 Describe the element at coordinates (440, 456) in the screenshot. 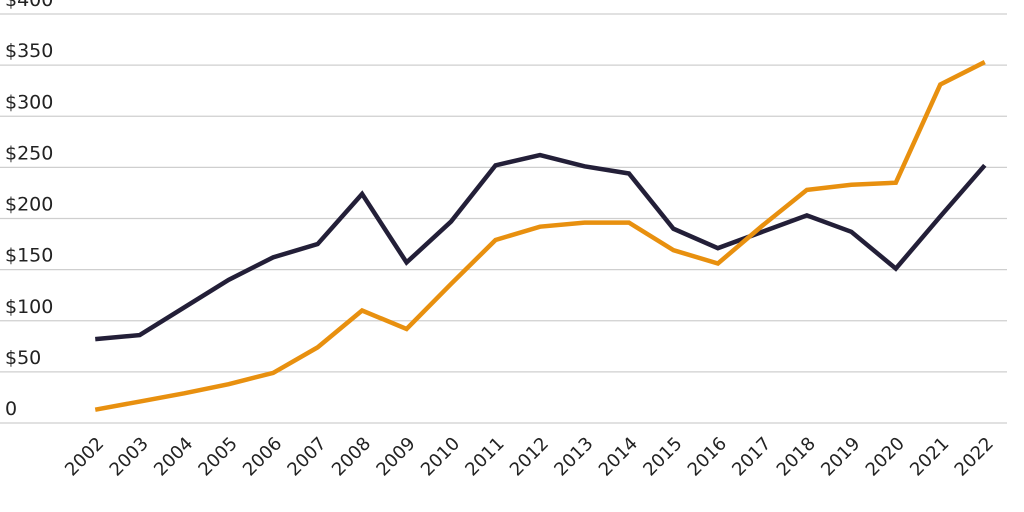

I see `x-tick-label: 2010` at that location.